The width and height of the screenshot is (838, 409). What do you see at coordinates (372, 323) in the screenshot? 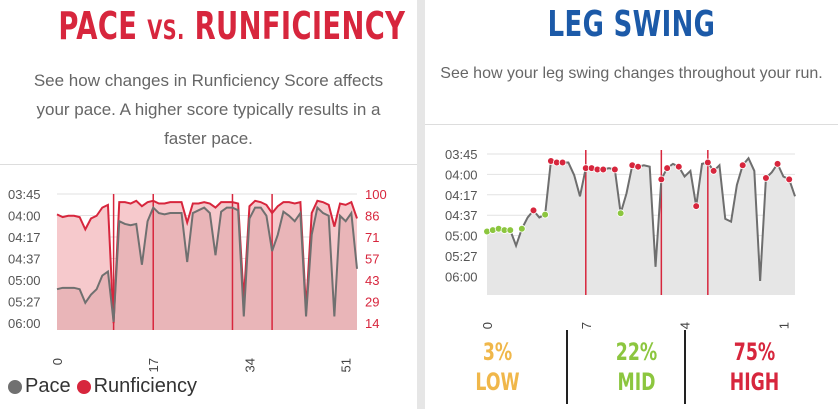
I see `y-tick-label-right: 14` at bounding box center [372, 323].